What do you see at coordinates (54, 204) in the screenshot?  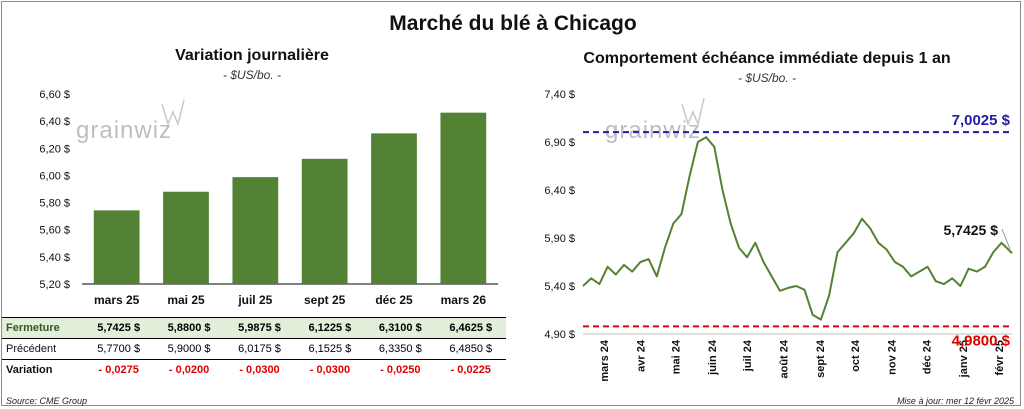 I see `bar-ytick-label: 5,80 $` at bounding box center [54, 204].